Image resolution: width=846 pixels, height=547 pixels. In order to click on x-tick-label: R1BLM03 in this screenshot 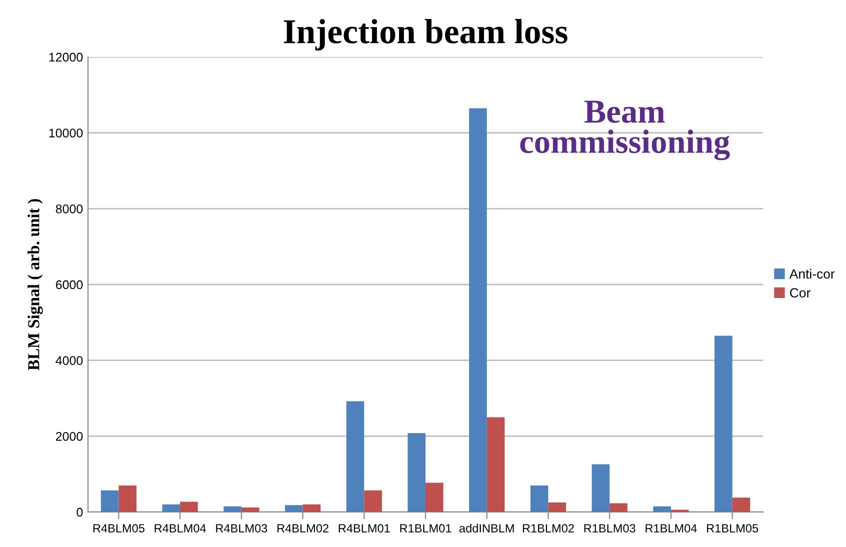, I will do `click(610, 528)`.